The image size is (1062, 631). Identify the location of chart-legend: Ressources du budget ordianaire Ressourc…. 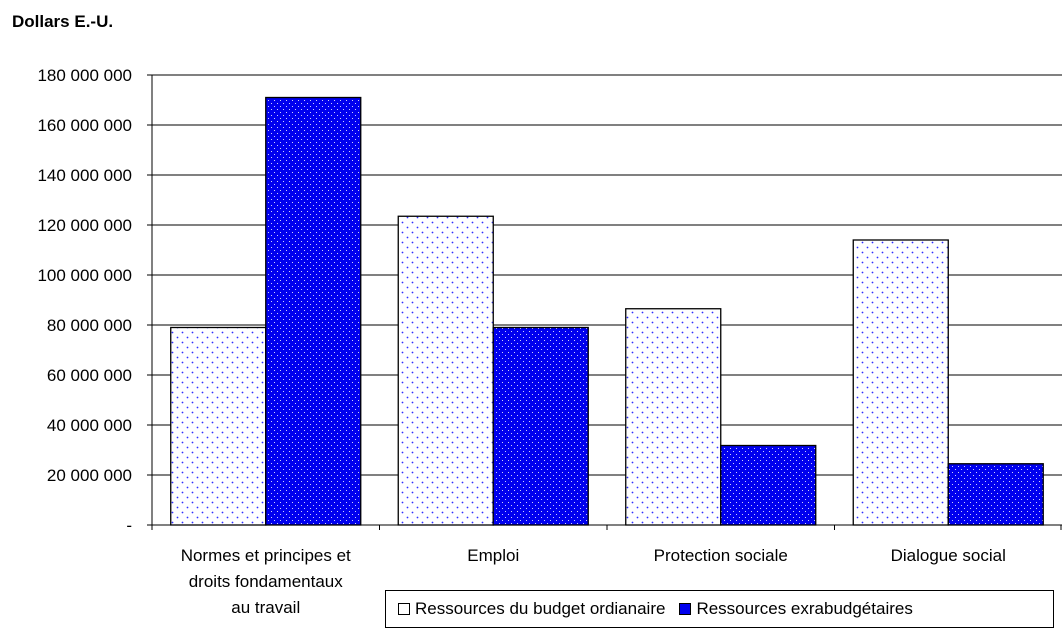
(719, 609).